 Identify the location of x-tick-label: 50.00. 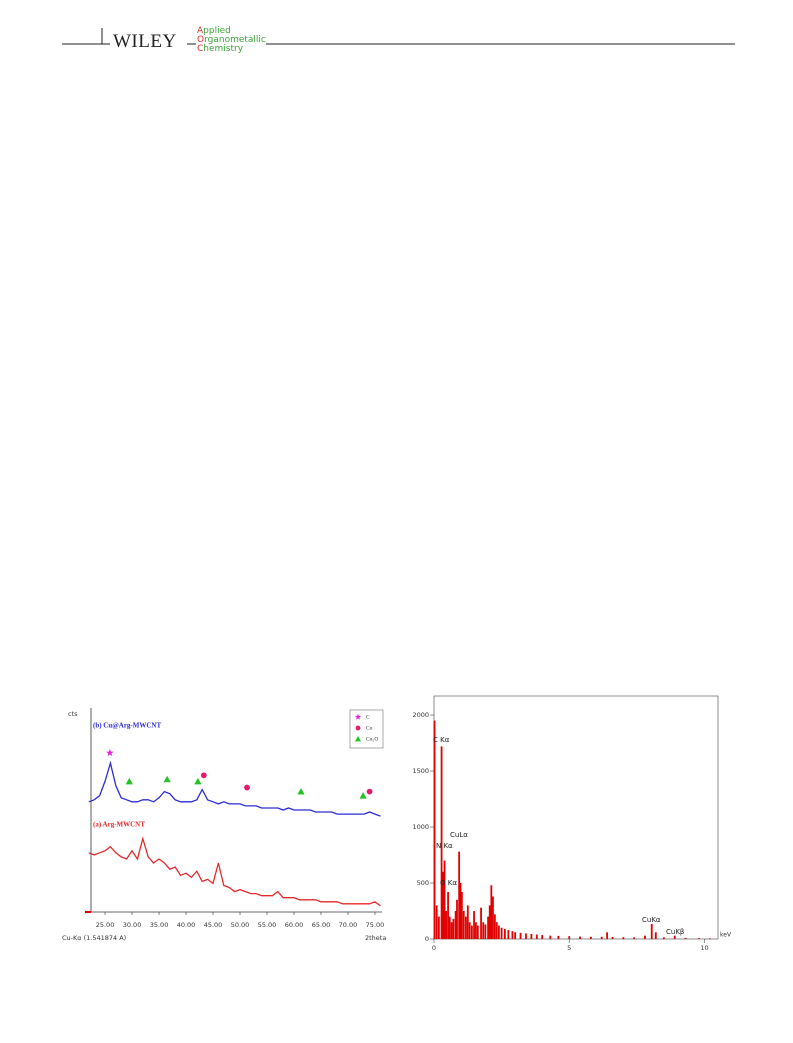
(240, 925).